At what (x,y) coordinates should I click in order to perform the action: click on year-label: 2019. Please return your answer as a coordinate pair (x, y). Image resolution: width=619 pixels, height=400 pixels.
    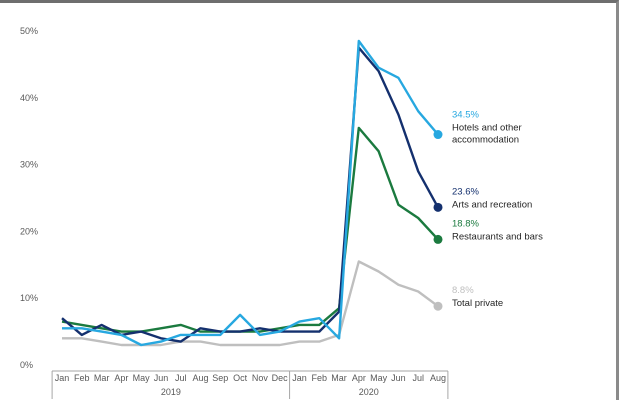
    Looking at the image, I should click on (171, 392).